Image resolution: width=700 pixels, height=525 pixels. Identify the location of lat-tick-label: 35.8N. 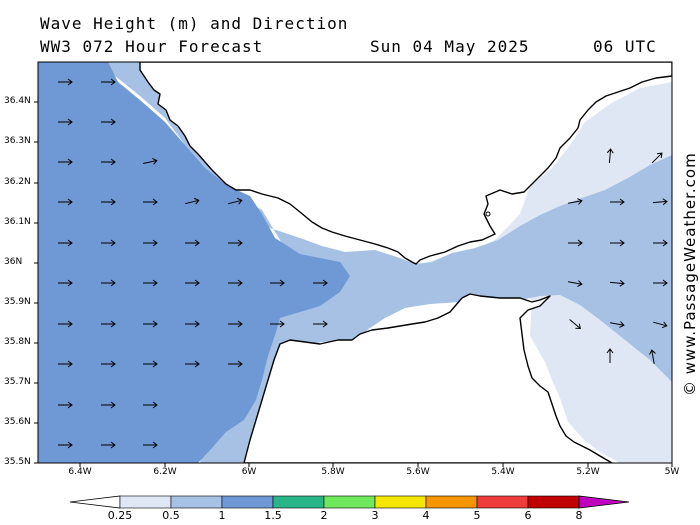
(17, 342).